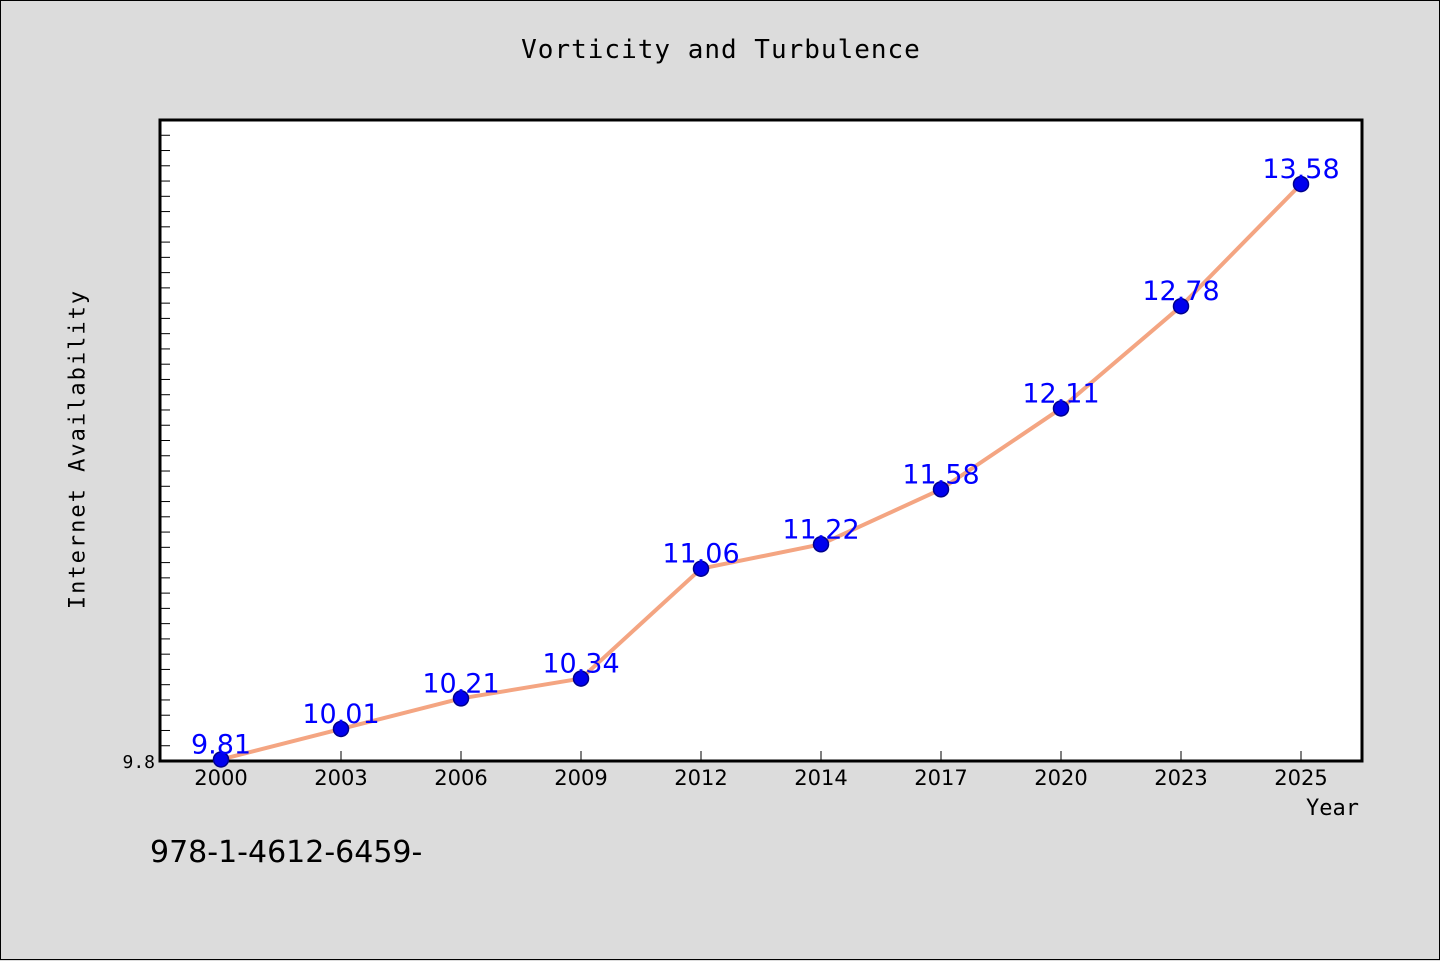 The image size is (1440, 961). What do you see at coordinates (940, 474) in the screenshot?
I see `data-label: 11.58` at bounding box center [940, 474].